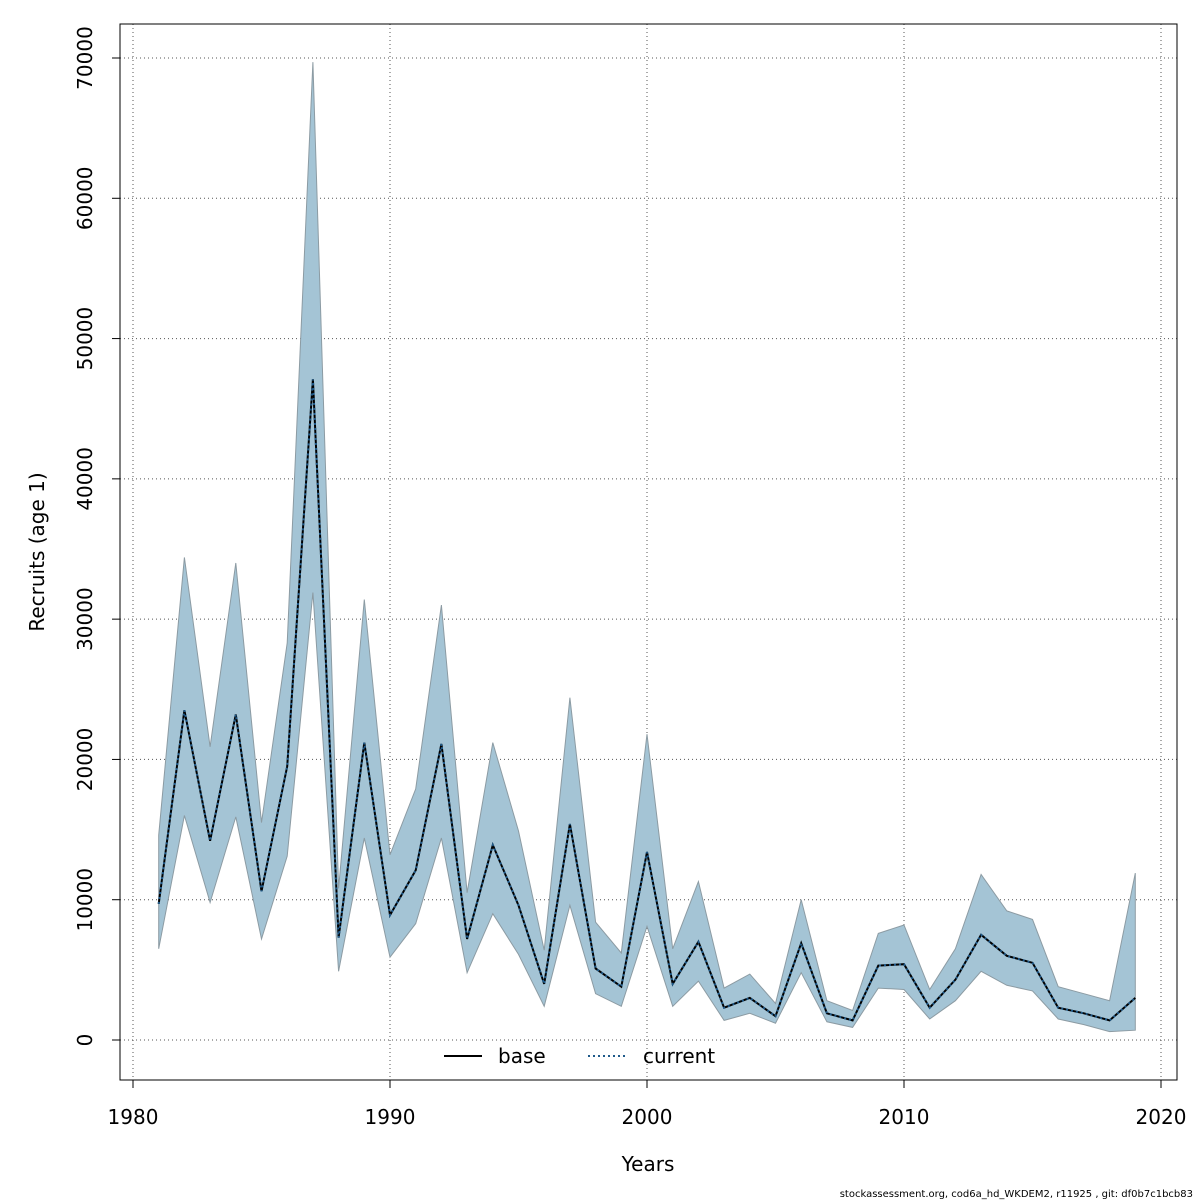 This screenshot has height=1200, width=1200. I want to click on y-tick-label-0: 0, so click(85, 1040).